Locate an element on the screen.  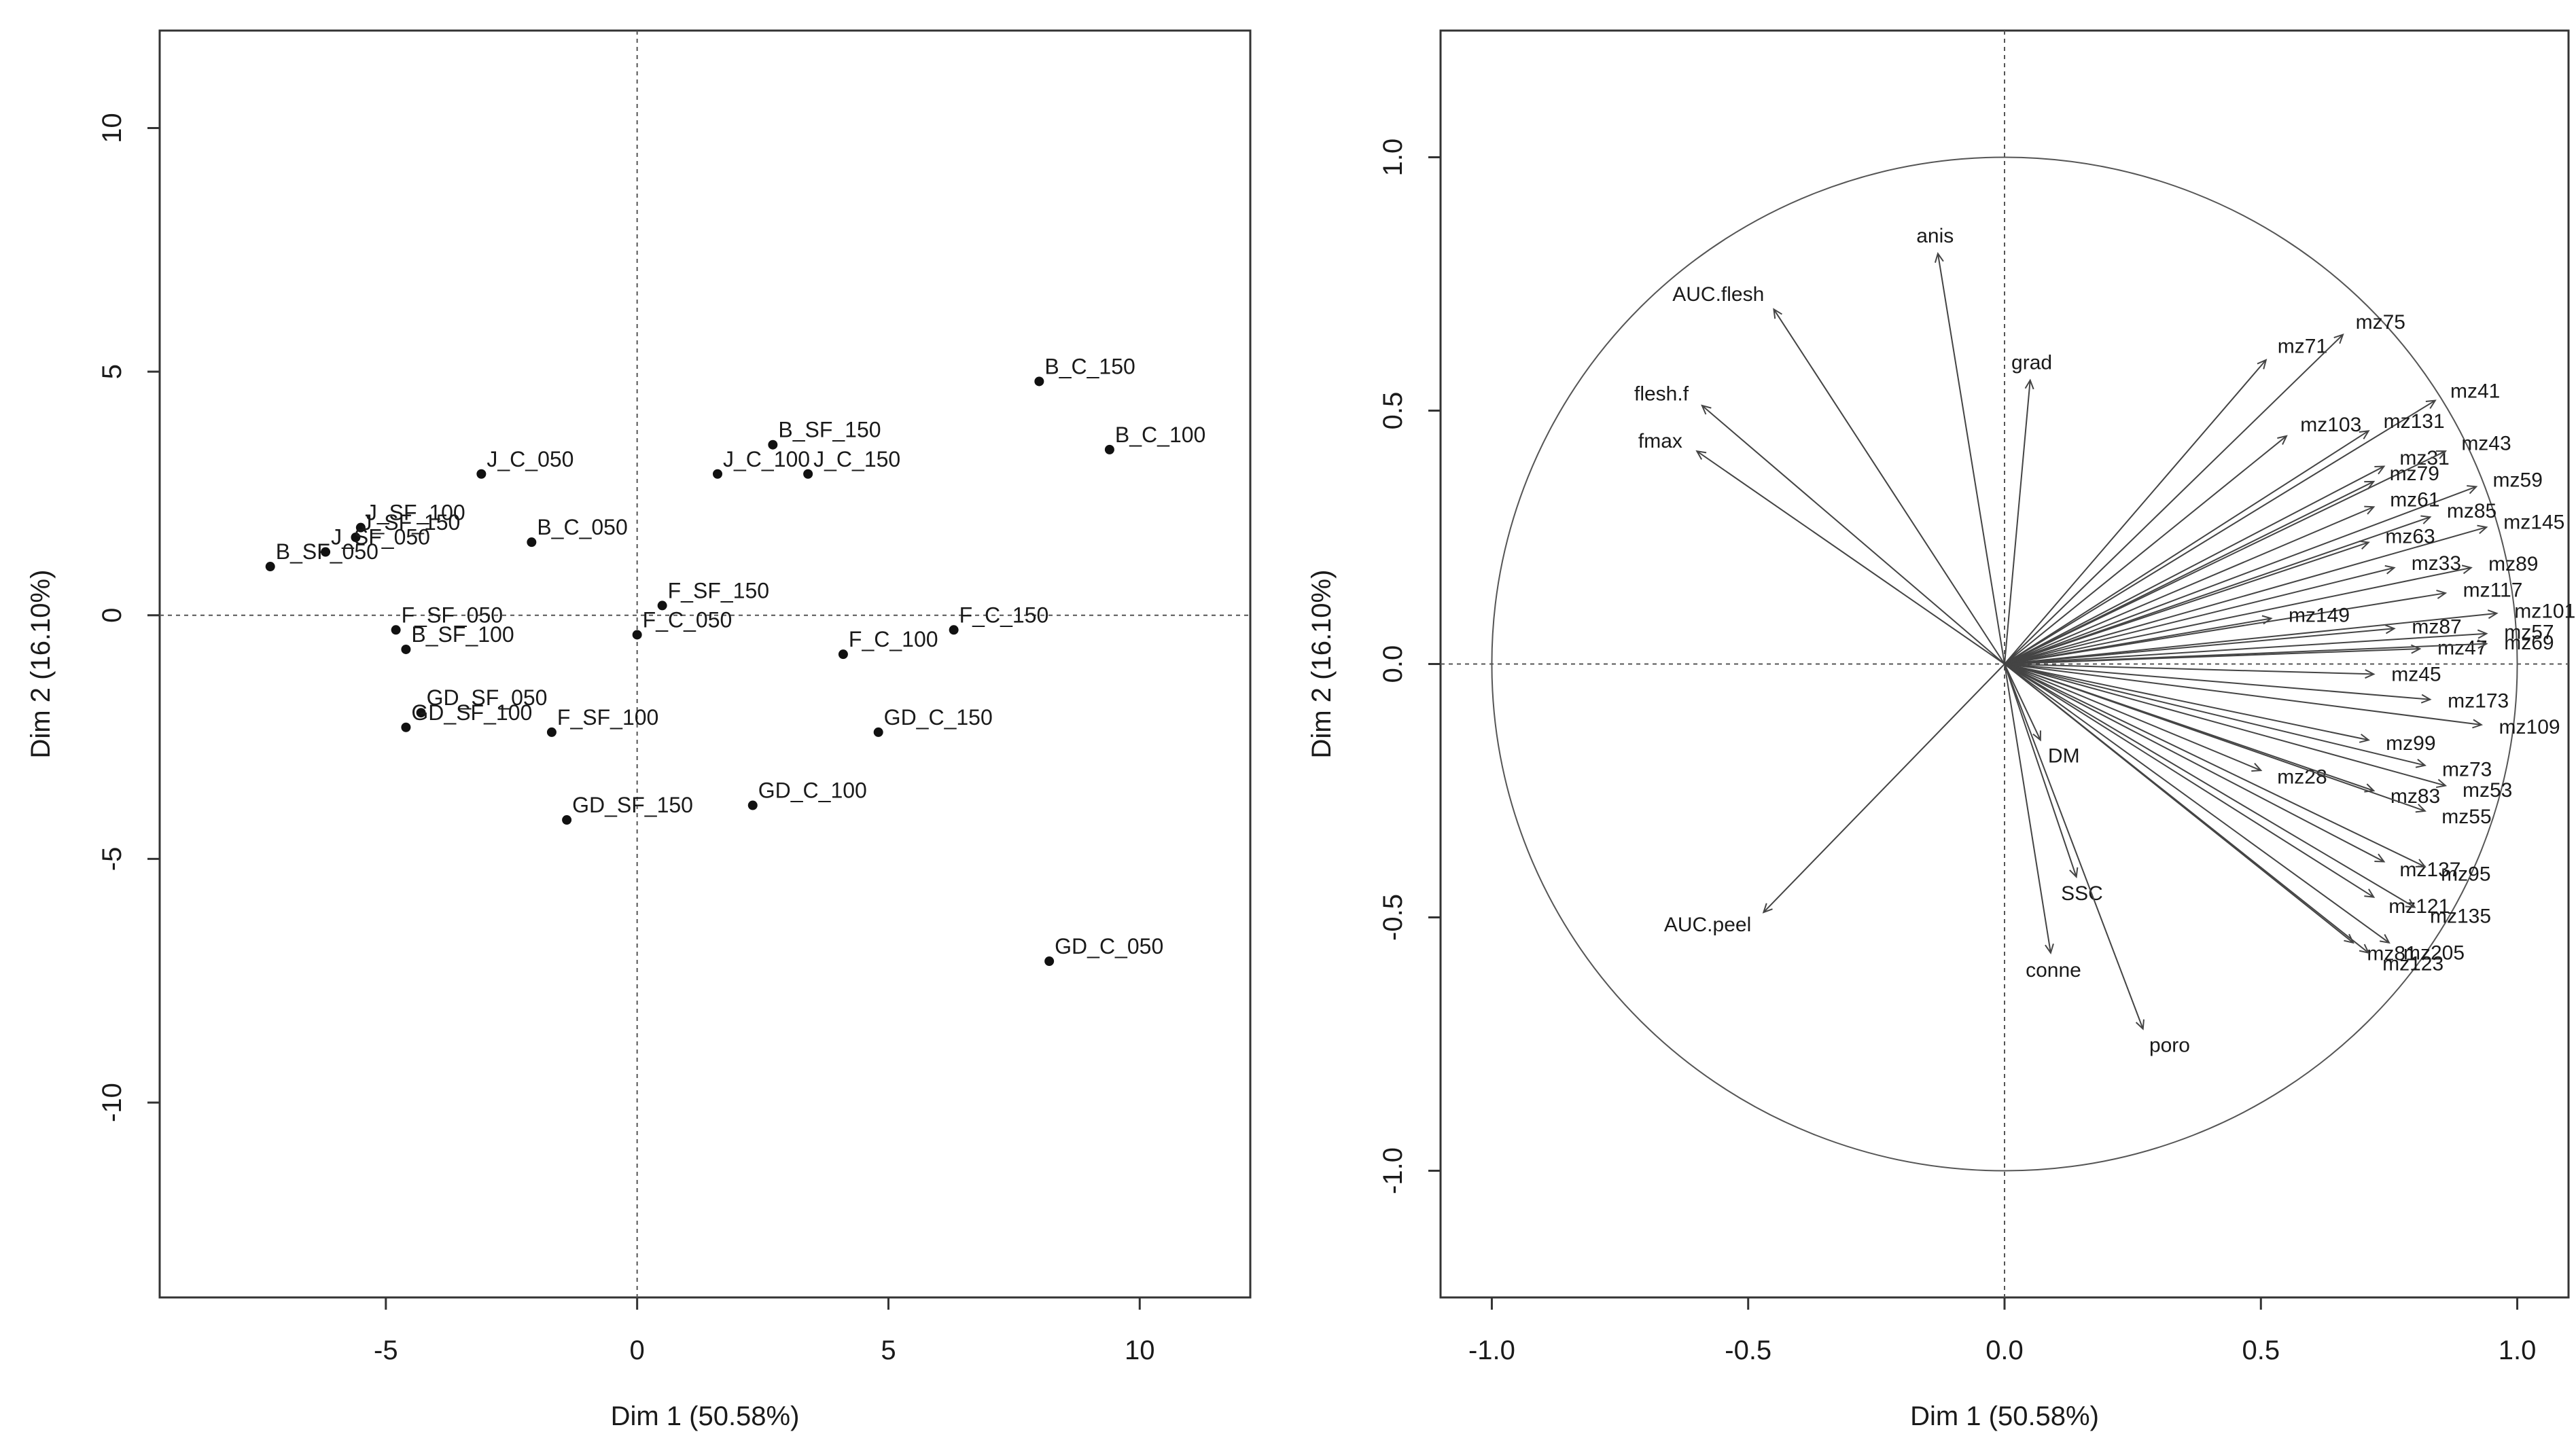
left-x-axis-title: Dim 1 (50.58%) is located at coordinates (705, 1416).